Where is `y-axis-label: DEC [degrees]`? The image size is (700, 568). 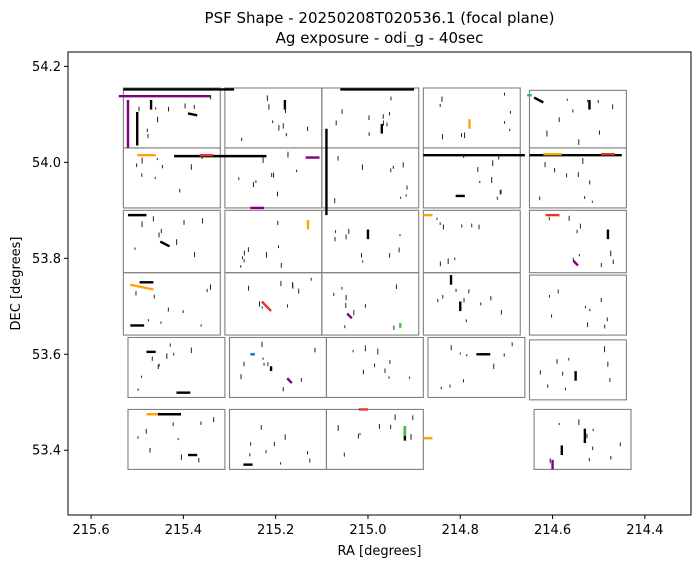 y-axis-label: DEC [degrees] is located at coordinates (16, 284).